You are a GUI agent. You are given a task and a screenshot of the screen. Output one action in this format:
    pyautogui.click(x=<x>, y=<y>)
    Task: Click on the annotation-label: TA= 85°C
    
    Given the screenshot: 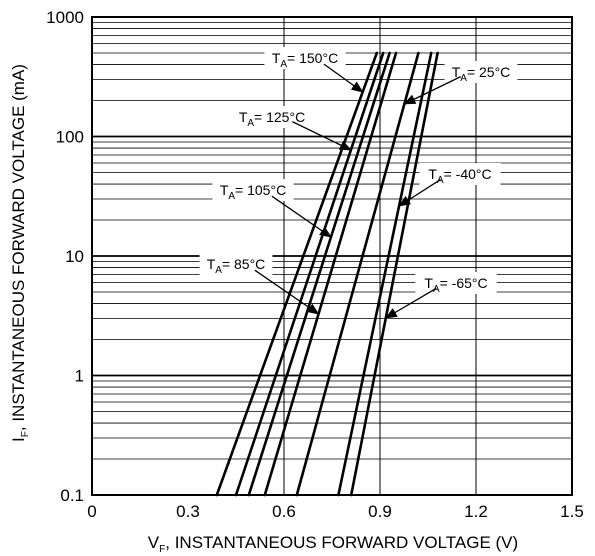 What is the action you would take?
    pyautogui.click(x=236, y=266)
    